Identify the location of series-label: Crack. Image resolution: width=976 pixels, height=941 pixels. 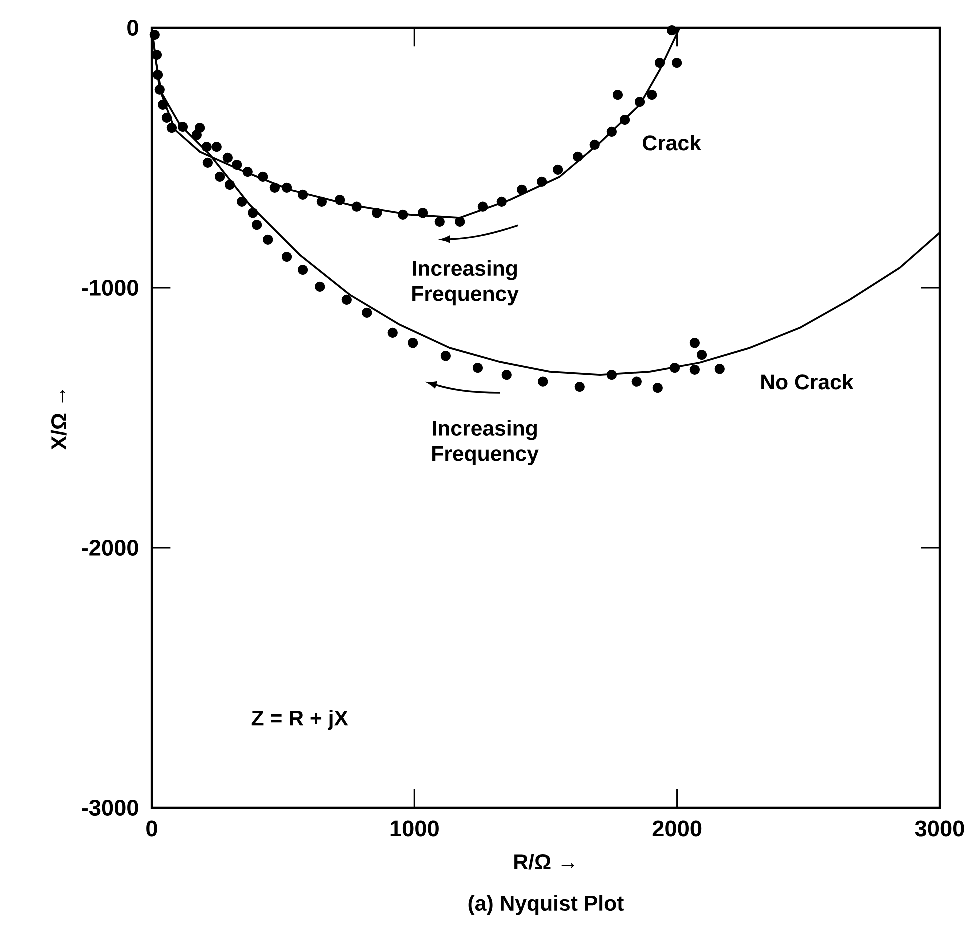
(672, 143).